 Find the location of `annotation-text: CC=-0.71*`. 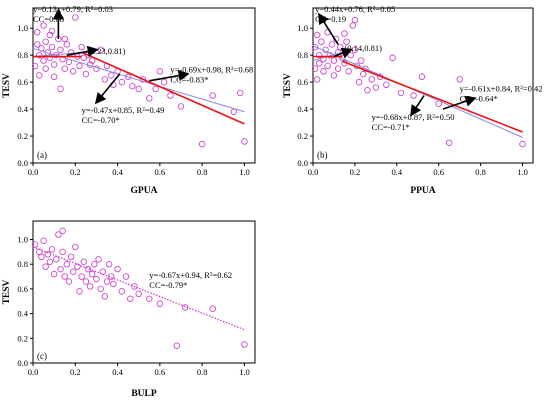

annotation-text: CC=-0.71* is located at coordinates (391, 127).